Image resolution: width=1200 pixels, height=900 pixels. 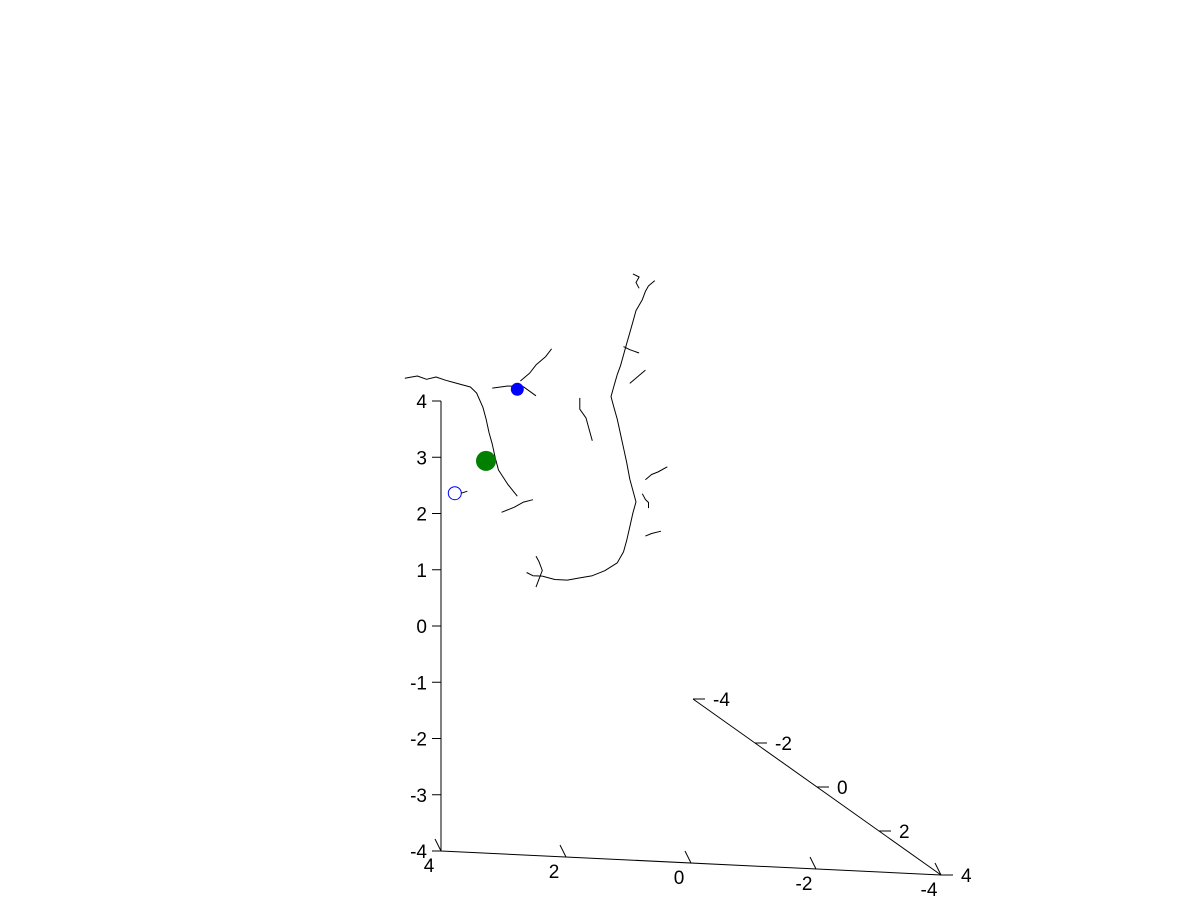 I want to click on blue-marker, so click(x=517, y=389).